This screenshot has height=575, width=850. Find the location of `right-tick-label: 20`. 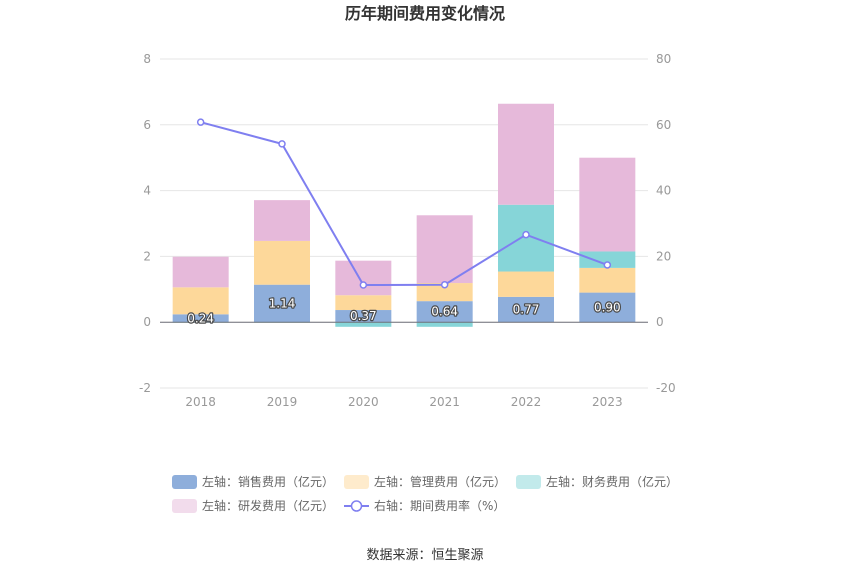

right-tick-label: 20 is located at coordinates (663, 256).